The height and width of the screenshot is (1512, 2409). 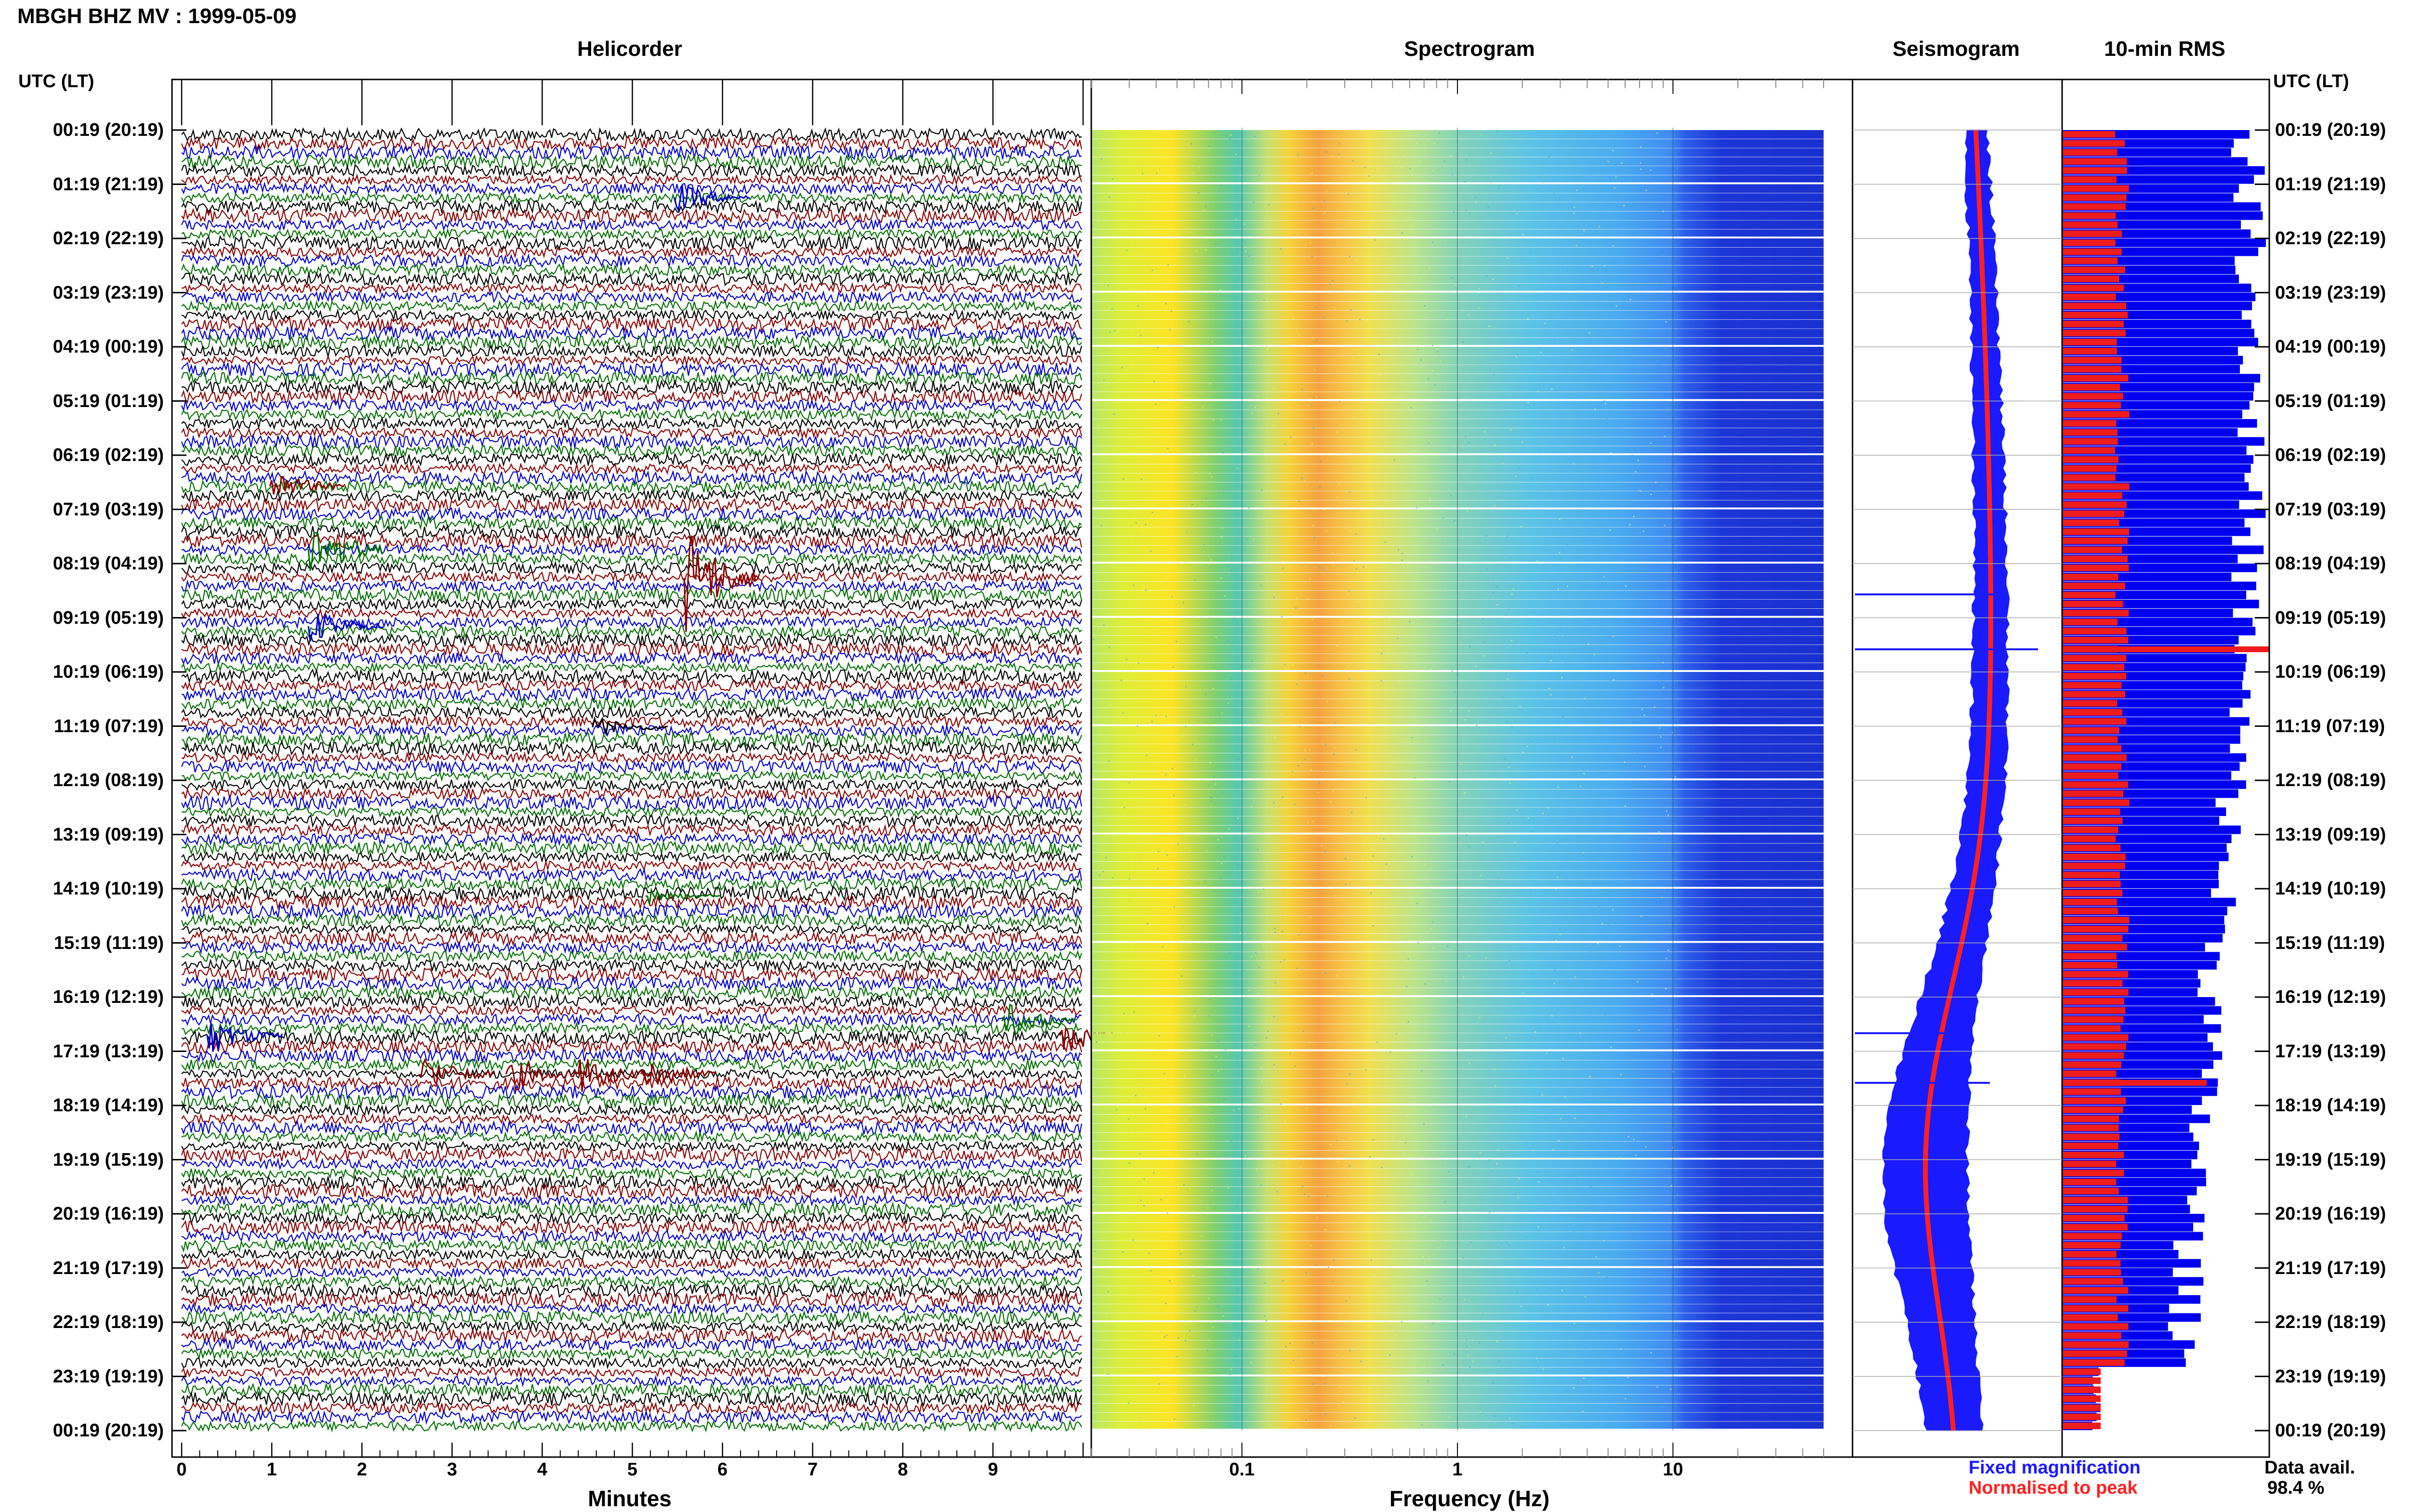 What do you see at coordinates (108, 455) in the screenshot?
I see `time-label-left-6: 06:19 (02:19)` at bounding box center [108, 455].